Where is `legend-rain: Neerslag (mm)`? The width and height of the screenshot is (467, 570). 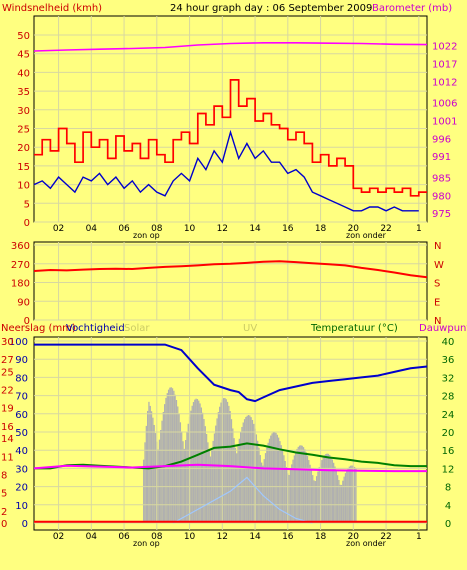
legend-rain: Neerslag (mm) is located at coordinates (38, 328).